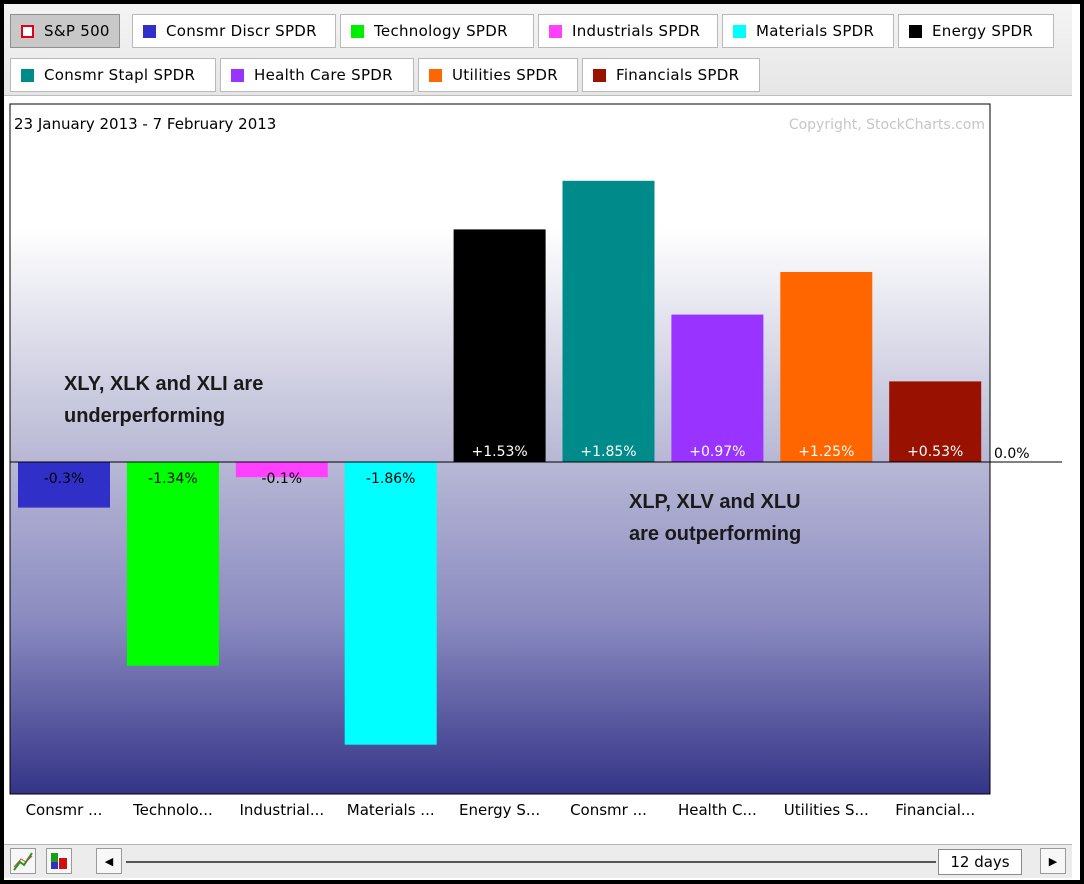 The image size is (1084, 884). Describe the element at coordinates (983, 31) in the screenshot. I see `tab-label: Energy SPDR` at that location.